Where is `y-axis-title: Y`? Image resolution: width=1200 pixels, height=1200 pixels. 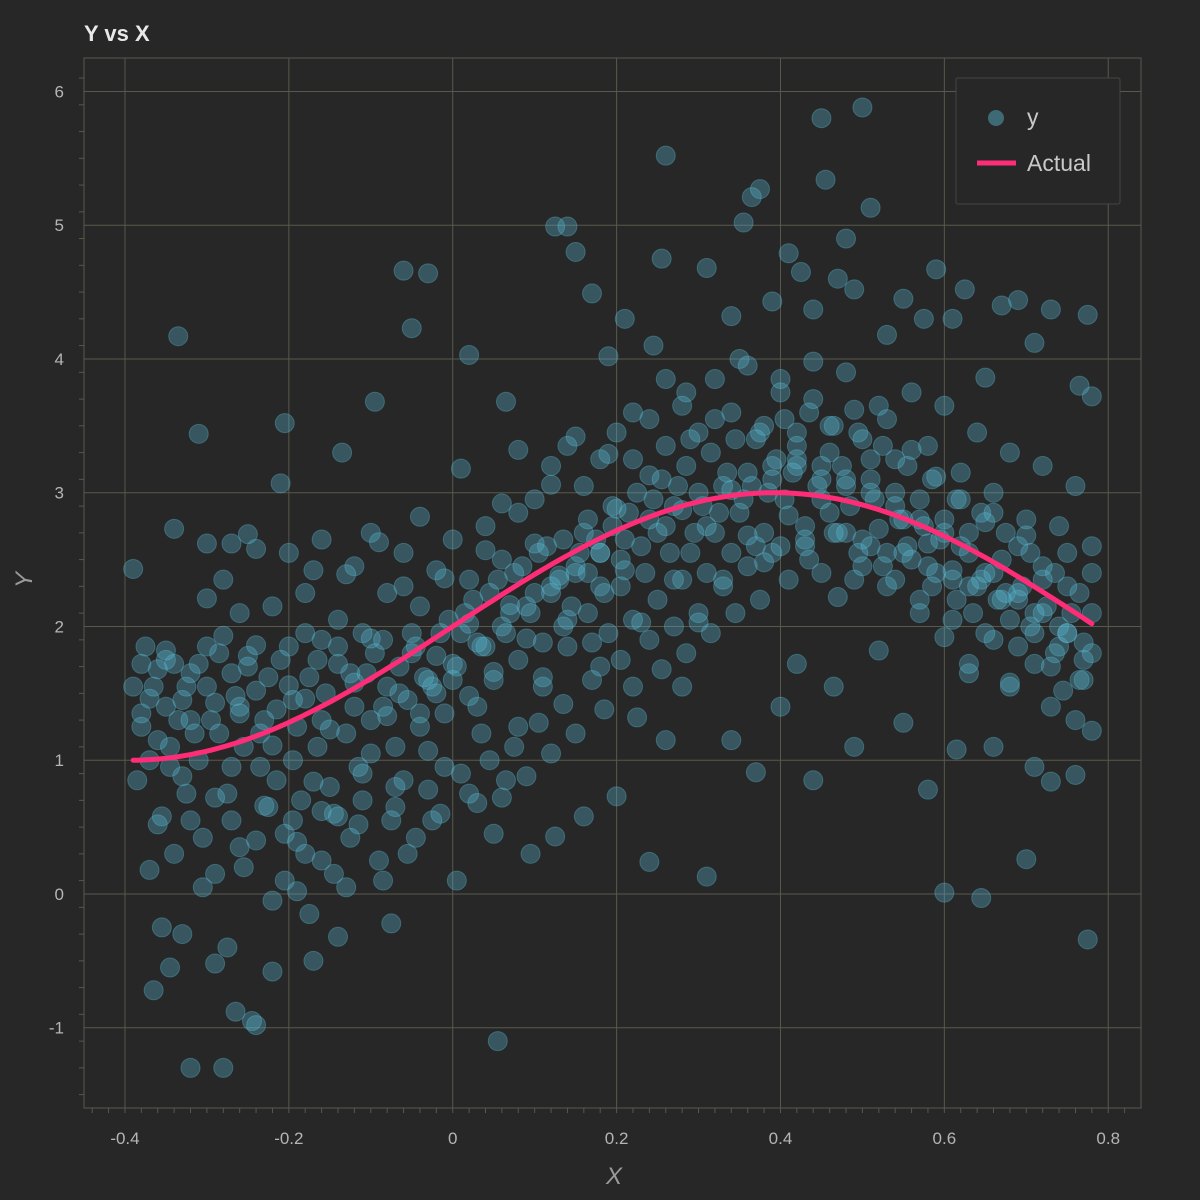 y-axis-title: Y is located at coordinates (24, 579).